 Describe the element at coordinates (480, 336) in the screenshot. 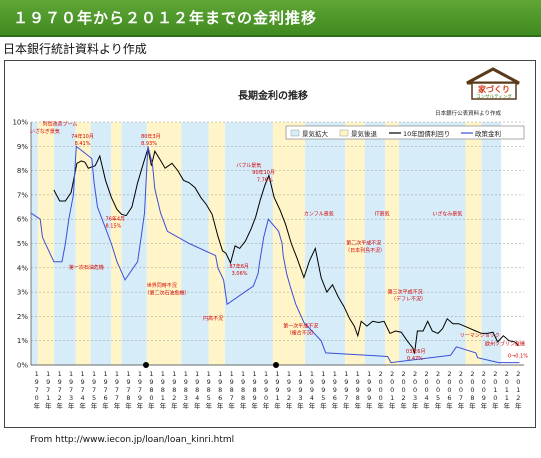

I see `annotation-label: リーマンショック` at that location.